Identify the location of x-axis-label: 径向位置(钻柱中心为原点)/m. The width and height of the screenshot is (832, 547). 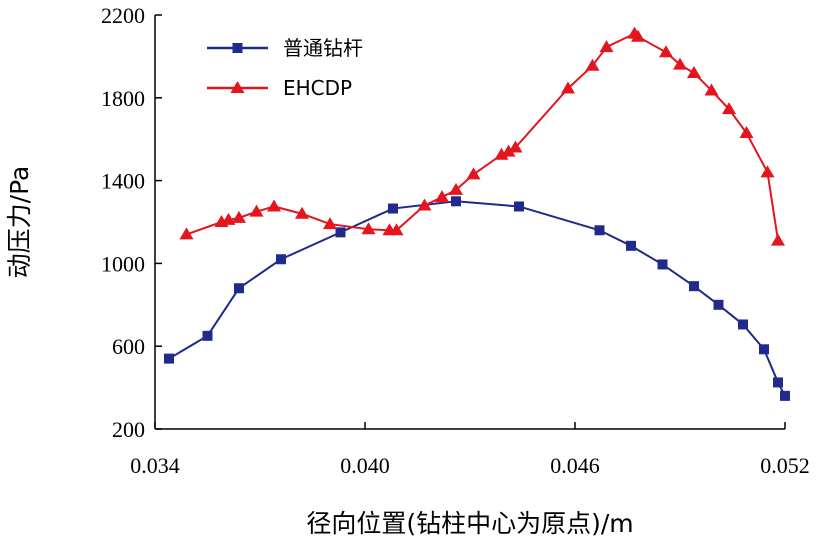
(469, 523).